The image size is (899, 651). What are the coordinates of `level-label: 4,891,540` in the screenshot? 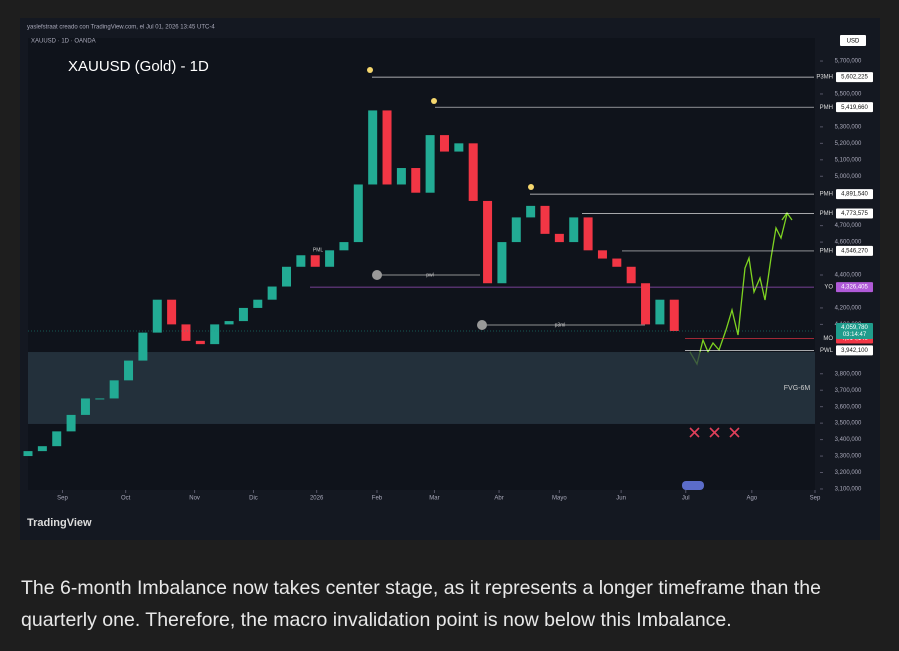 It's located at (854, 195).